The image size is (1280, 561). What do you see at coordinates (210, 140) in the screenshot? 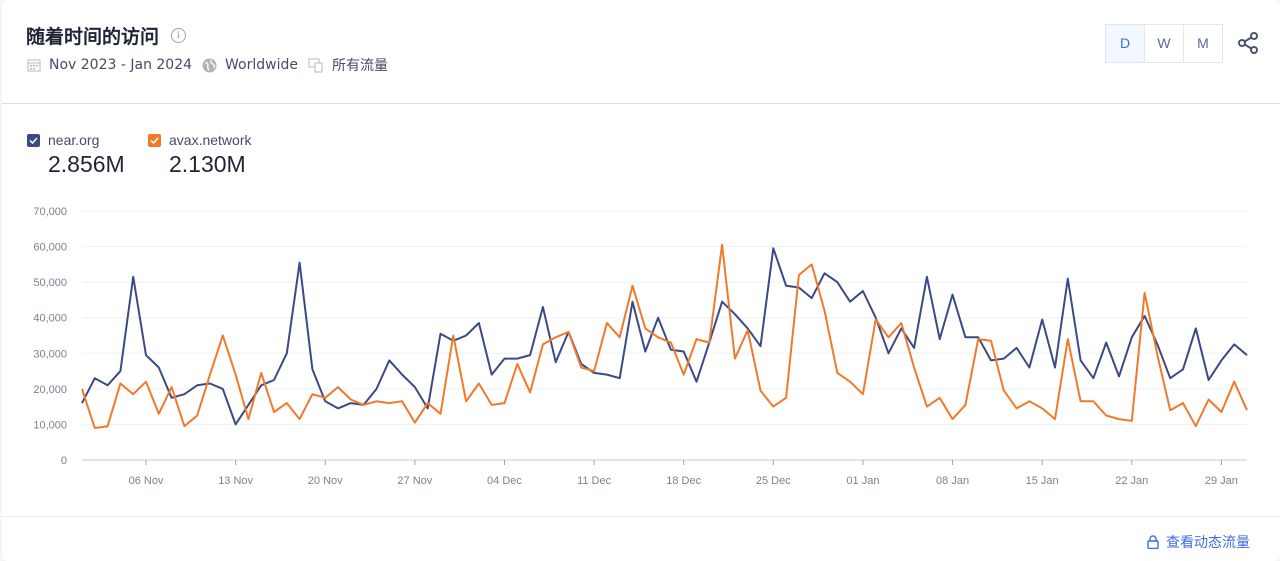
I see `legend-label: avax.network` at bounding box center [210, 140].